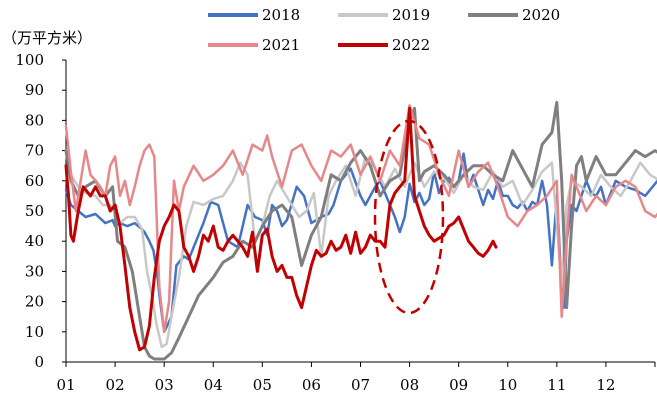  Describe the element at coordinates (411, 15) in the screenshot. I see `legend-label-2019: 2019` at that location.